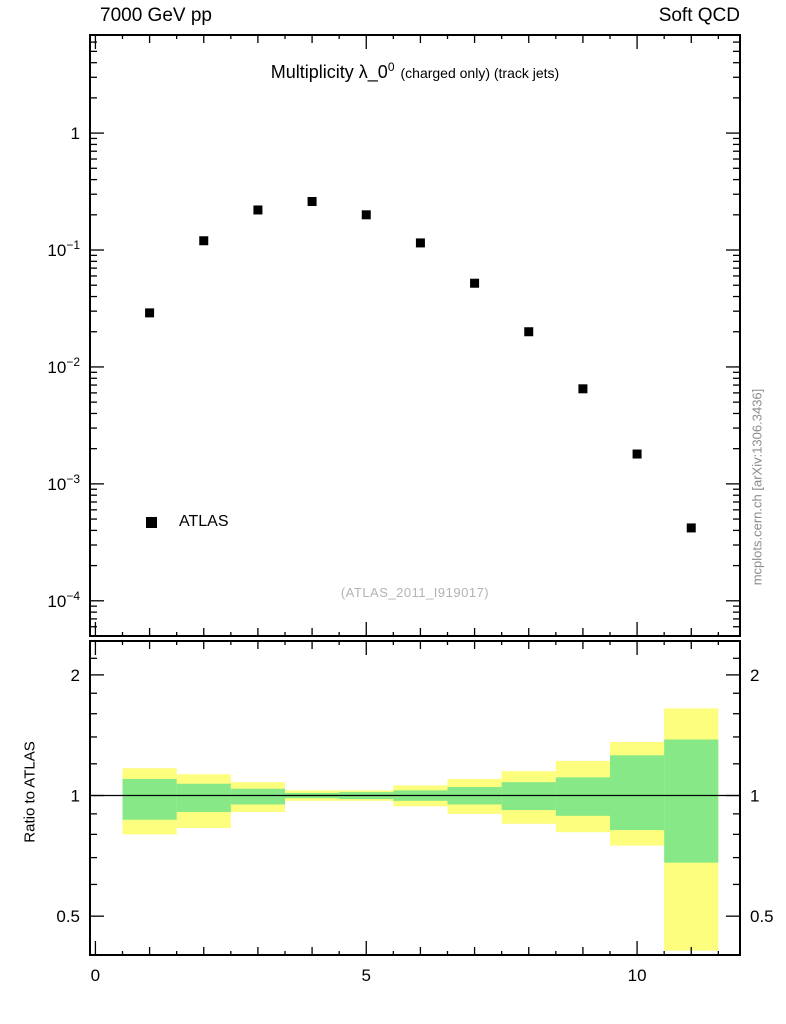 Image resolution: width=786 pixels, height=1024 pixels. What do you see at coordinates (757, 487) in the screenshot?
I see `source-citation-caption: mcplots.cern.ch [arXiv:1306.3436]` at bounding box center [757, 487].